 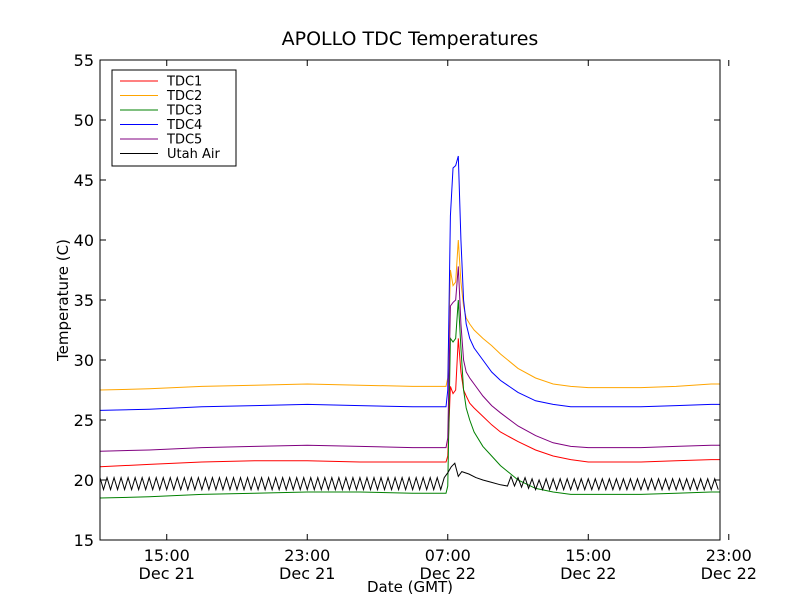 What do you see at coordinates (84, 480) in the screenshot?
I see `y-tick-label: 20` at bounding box center [84, 480].